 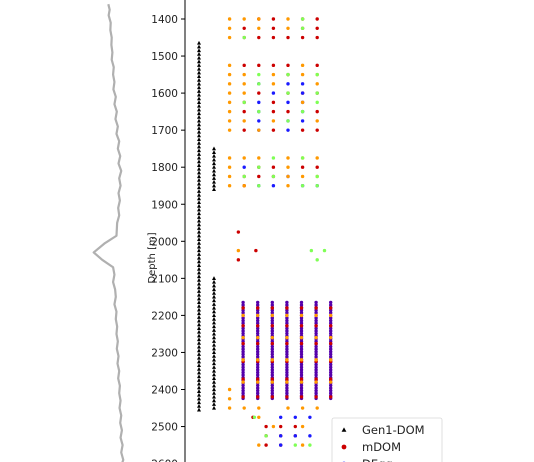 What do you see at coordinates (164, 94) in the screenshot?
I see `y-tick-label: 1600` at bounding box center [164, 94].